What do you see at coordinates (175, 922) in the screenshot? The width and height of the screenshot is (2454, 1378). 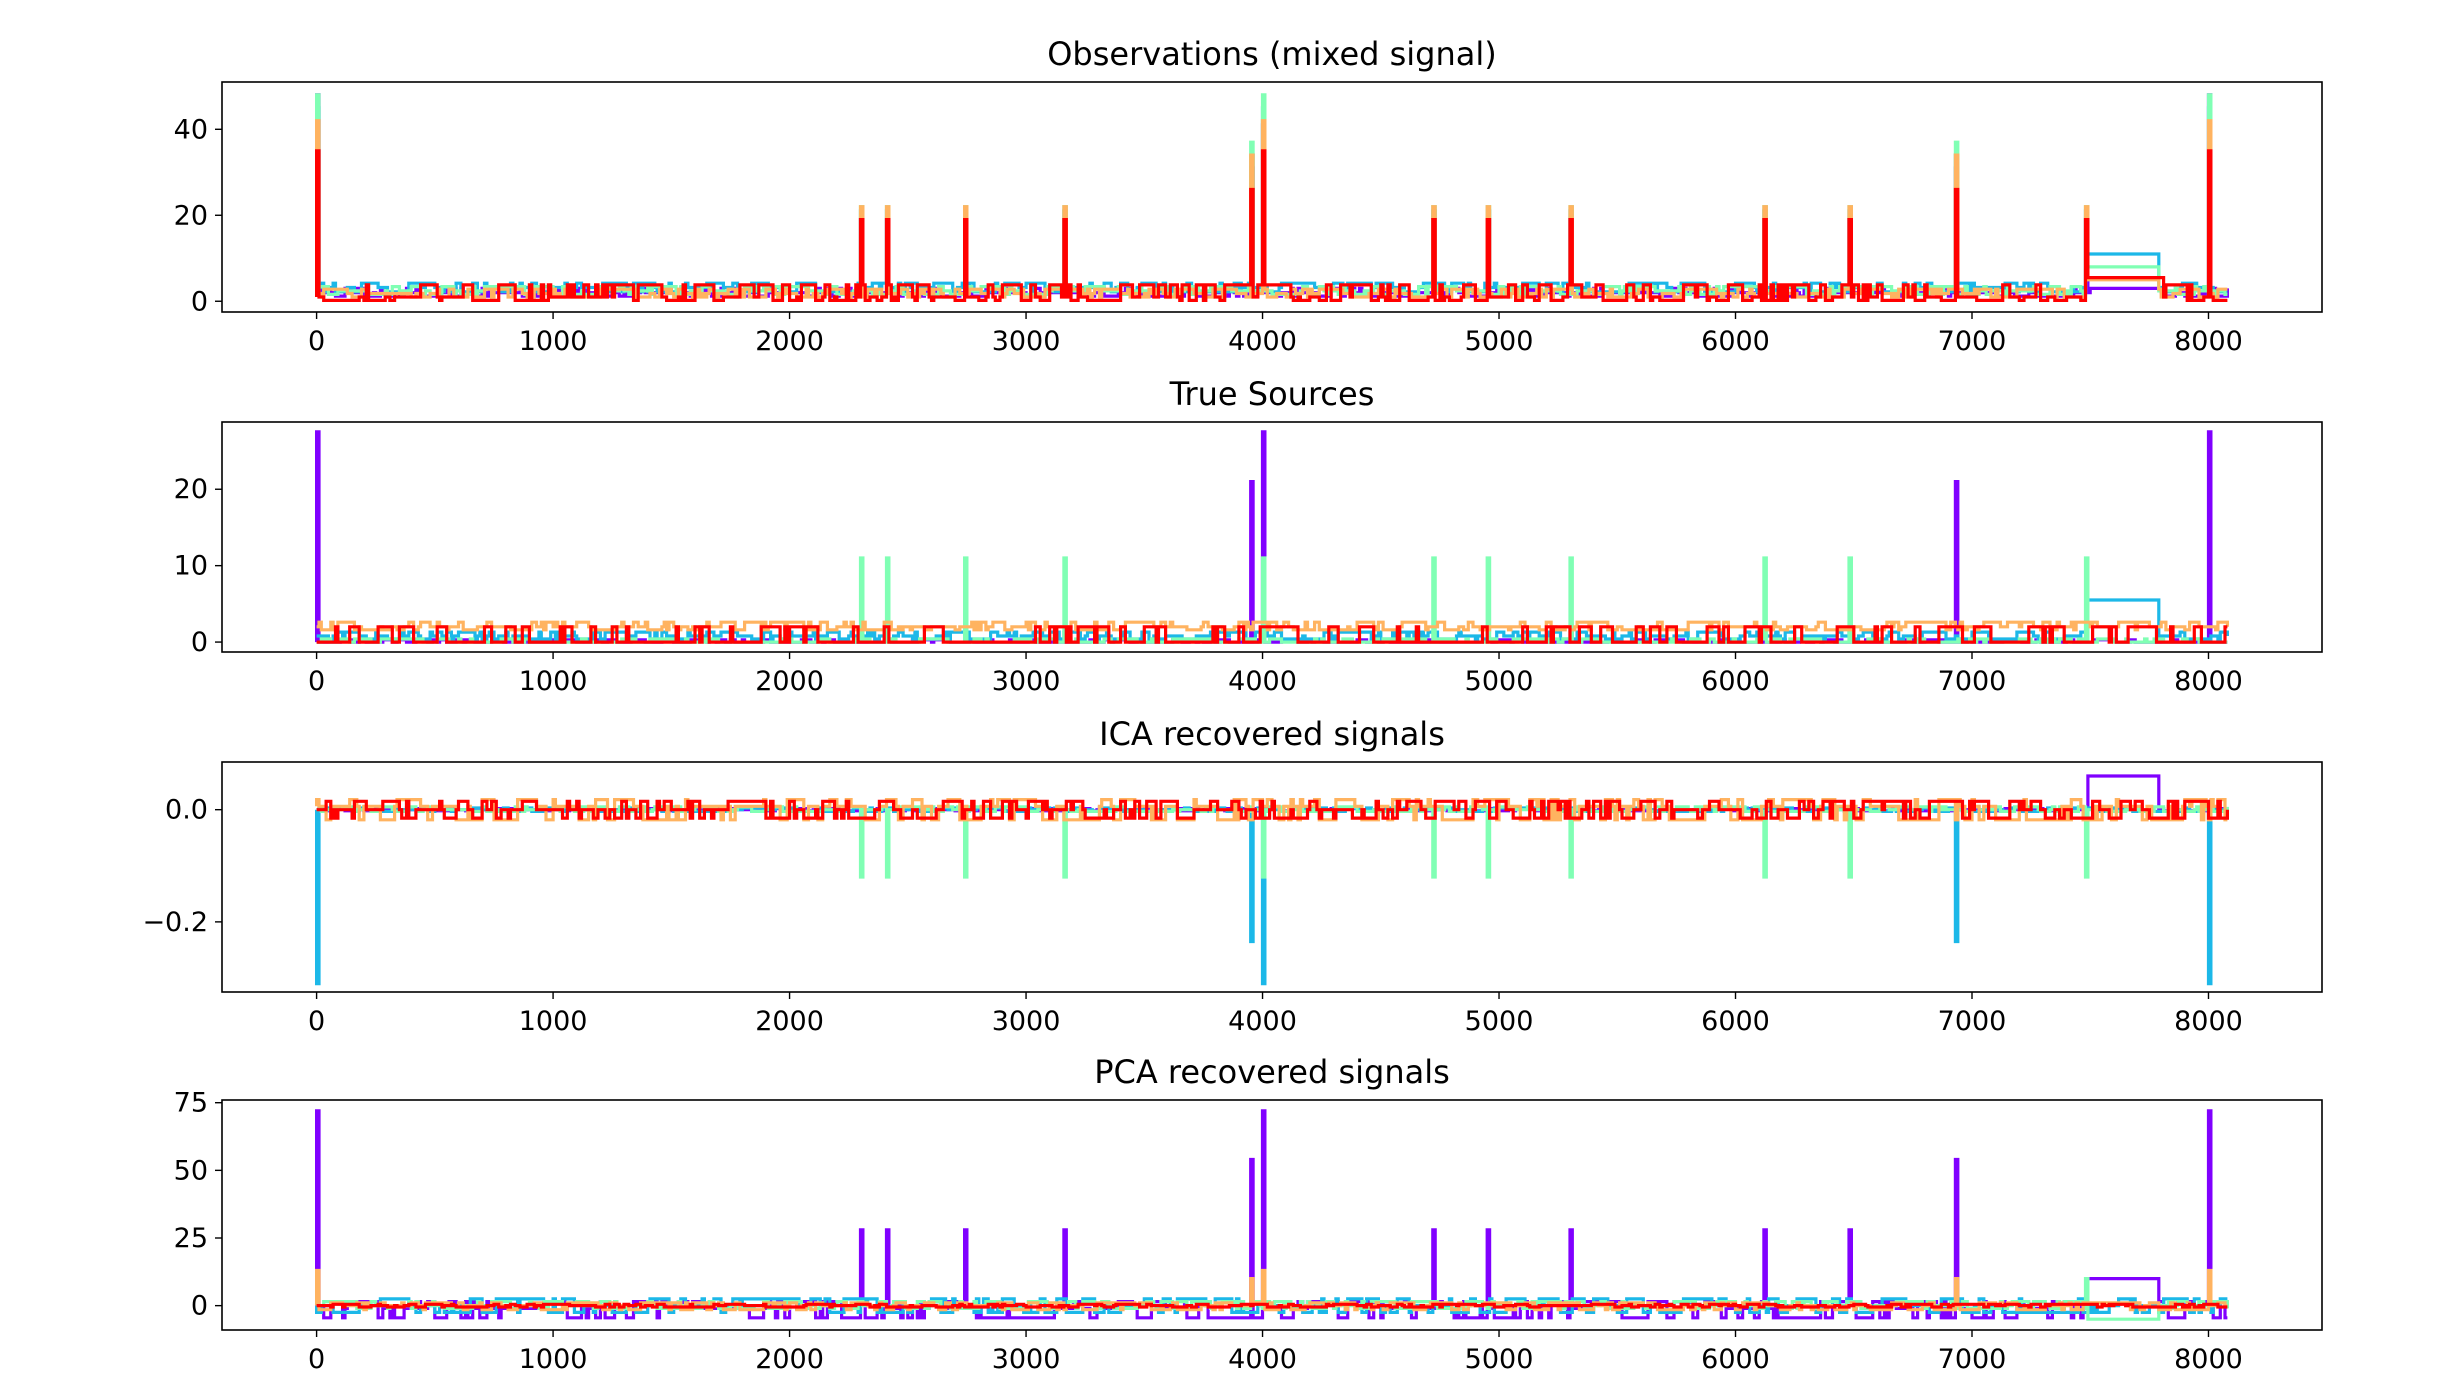 I see `y-tick-label: −0.2` at bounding box center [175, 922].